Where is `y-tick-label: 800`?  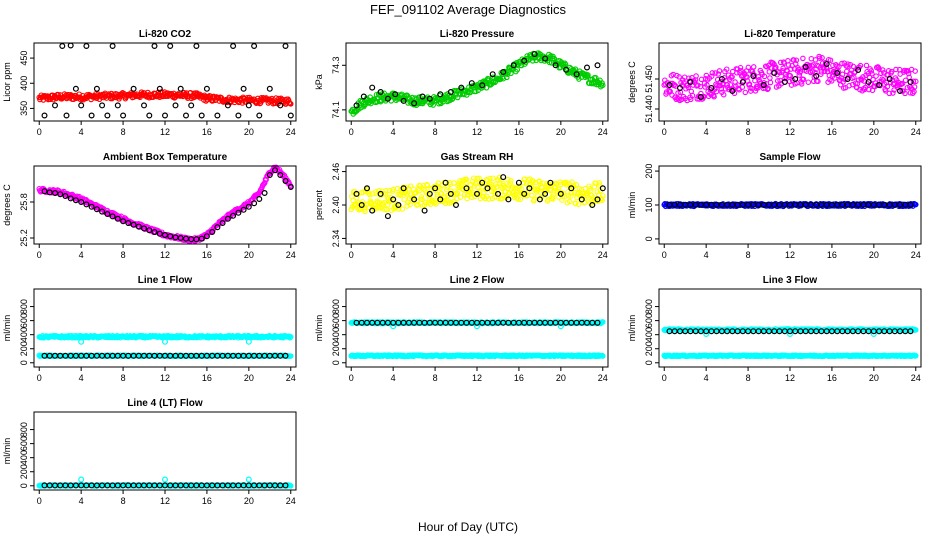
y-tick-label: 800 is located at coordinates (336, 306).